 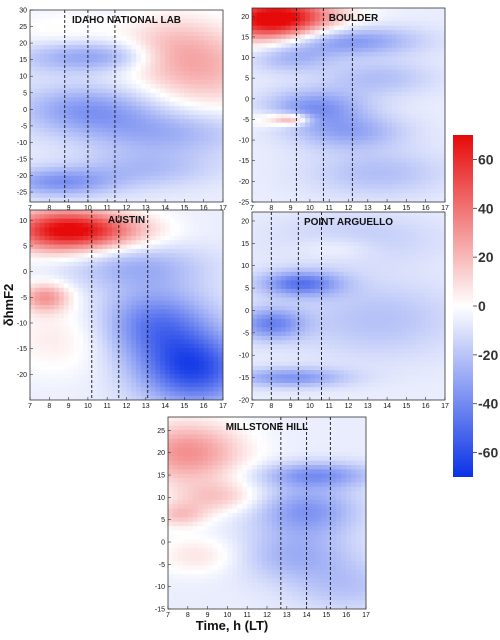 What do you see at coordinates (247, 99) in the screenshot?
I see `y-tick-label: 0` at bounding box center [247, 99].